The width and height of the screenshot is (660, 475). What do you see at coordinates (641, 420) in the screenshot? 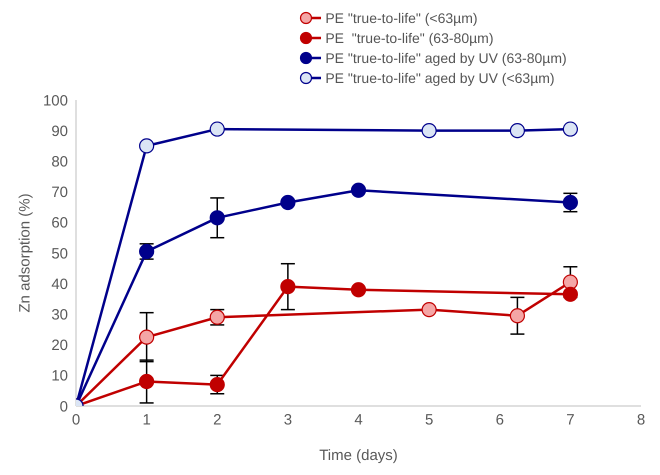
I see `x-tick-label: 8` at bounding box center [641, 420].